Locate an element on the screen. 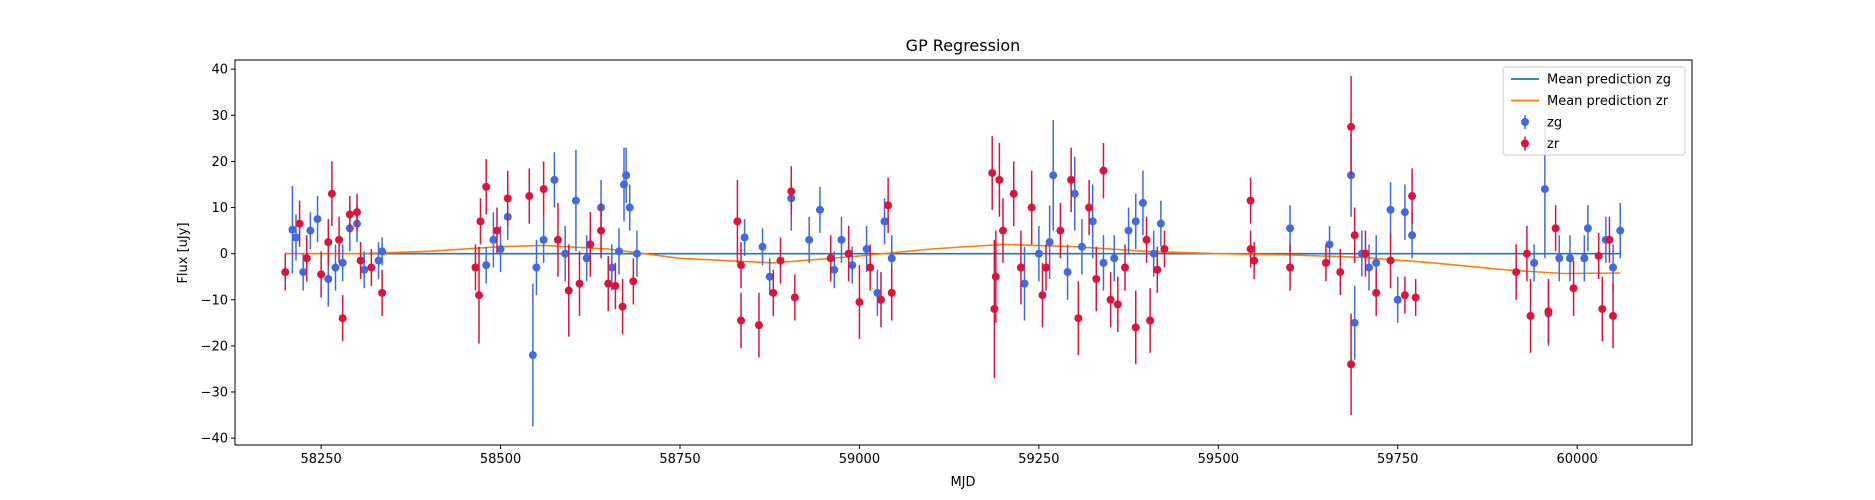  legend-label: Mean prediction zg is located at coordinates (1609, 80).